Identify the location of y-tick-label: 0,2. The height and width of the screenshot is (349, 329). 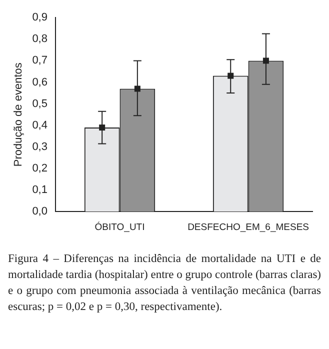
(40, 168).